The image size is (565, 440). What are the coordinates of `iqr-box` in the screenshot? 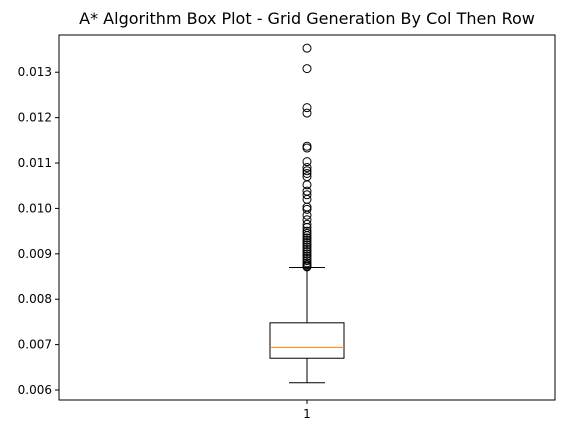 It's located at (307, 340).